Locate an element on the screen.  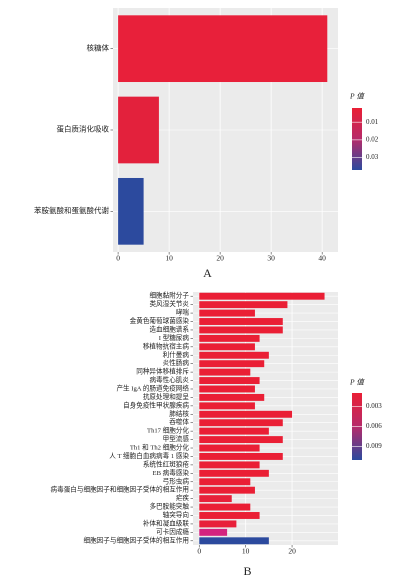
y-tick-label: 系统性红斑狼疮 is located at coordinates (166, 463).